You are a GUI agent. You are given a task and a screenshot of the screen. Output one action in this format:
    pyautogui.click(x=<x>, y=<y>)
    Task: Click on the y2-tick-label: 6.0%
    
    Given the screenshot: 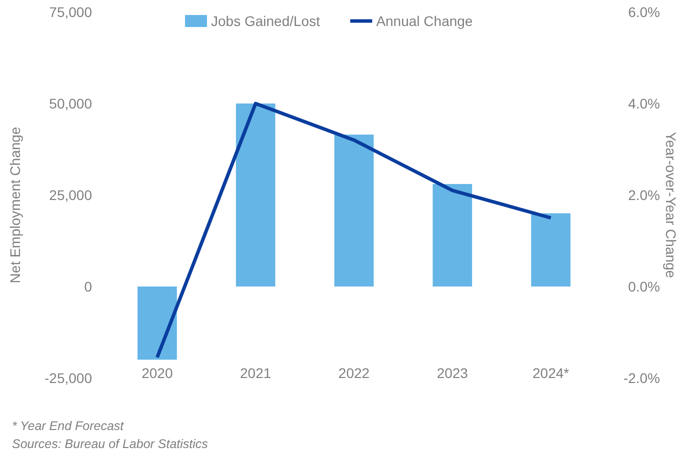 What is the action you would take?
    pyautogui.click(x=644, y=12)
    